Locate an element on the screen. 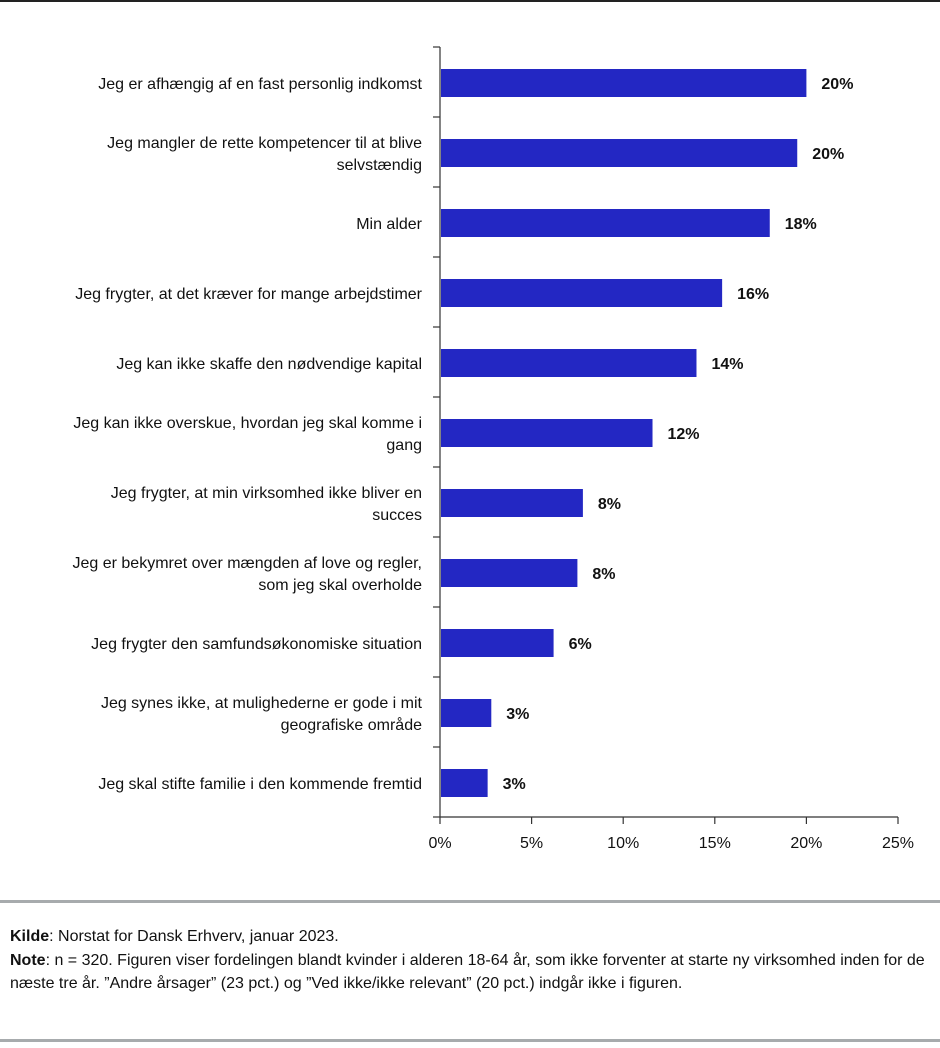 The width and height of the screenshot is (940, 1048). category-label: succes is located at coordinates (397, 515).